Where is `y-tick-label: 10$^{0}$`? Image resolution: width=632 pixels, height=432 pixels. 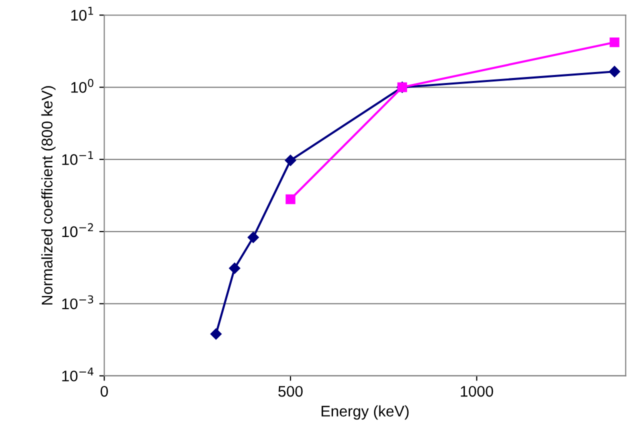 y-tick-label: 10$^{0}$ is located at coordinates (82, 85).